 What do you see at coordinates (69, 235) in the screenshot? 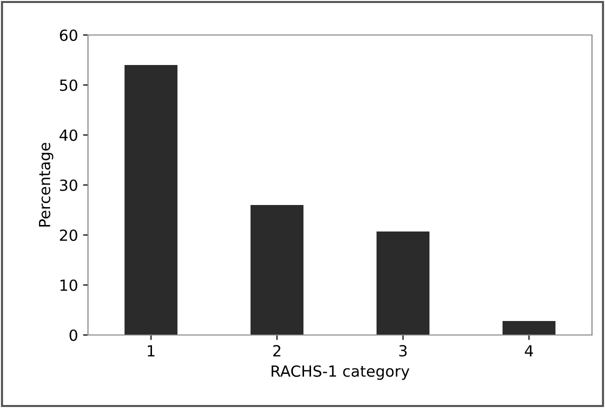
I see `y-tick-label: 20` at bounding box center [69, 235].